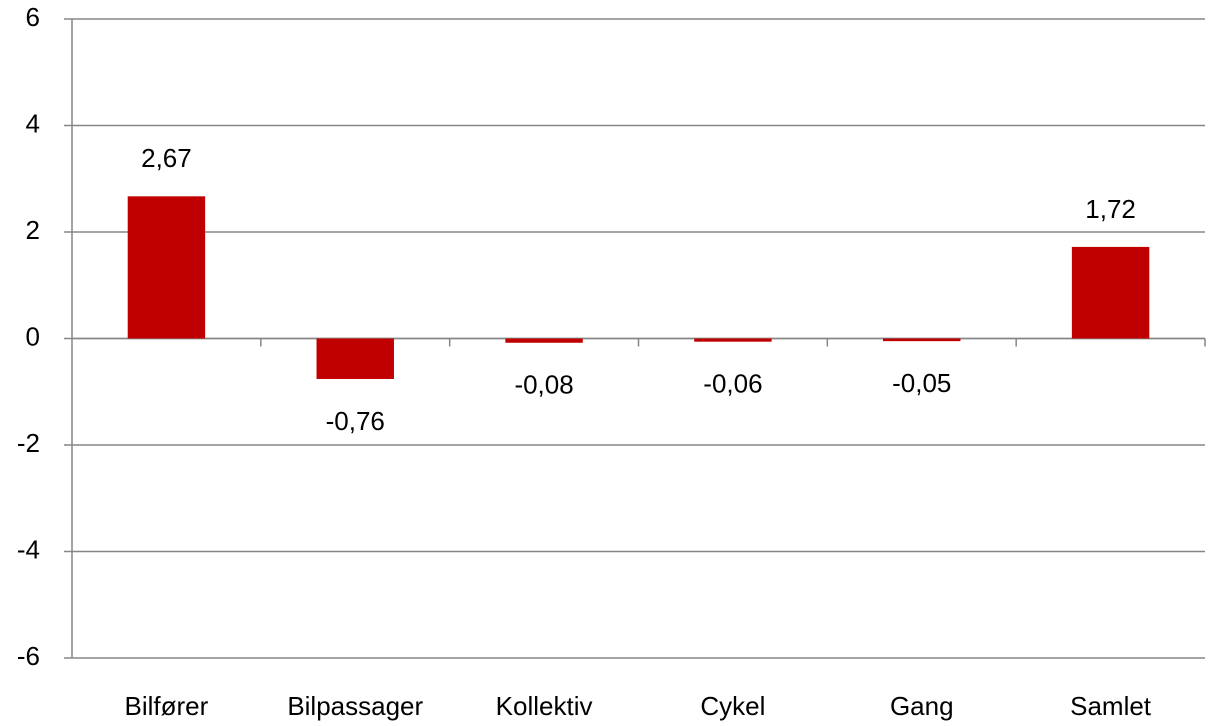 The image size is (1218, 726). What do you see at coordinates (921, 383) in the screenshot?
I see `data-label: -0,05` at bounding box center [921, 383].